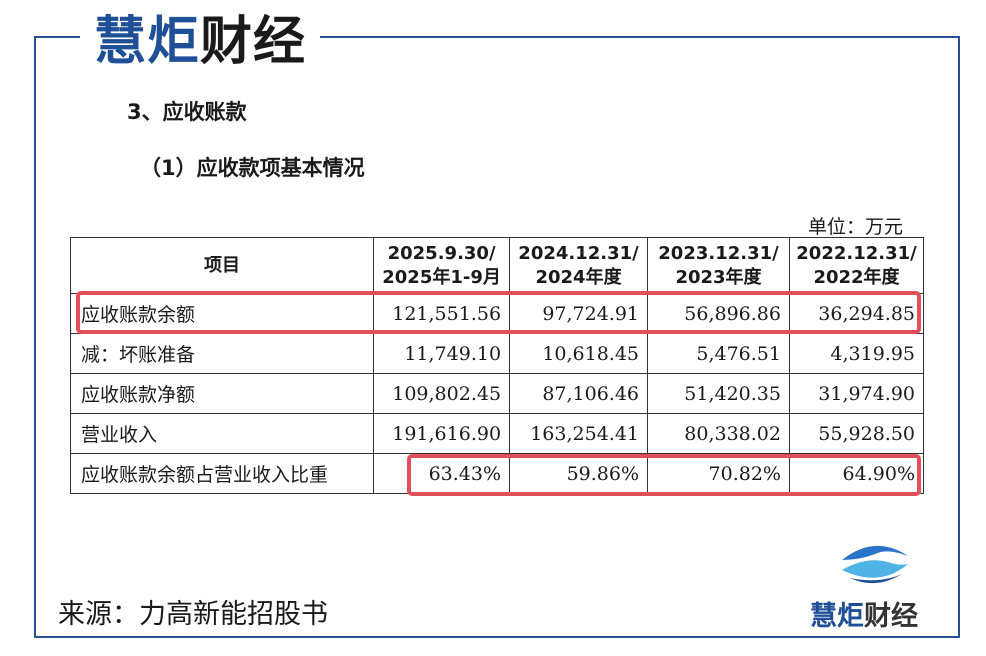 This screenshot has height=656, width=986. Describe the element at coordinates (856, 253) in the screenshot. I see `header-date: 2022.12.31/` at that location.